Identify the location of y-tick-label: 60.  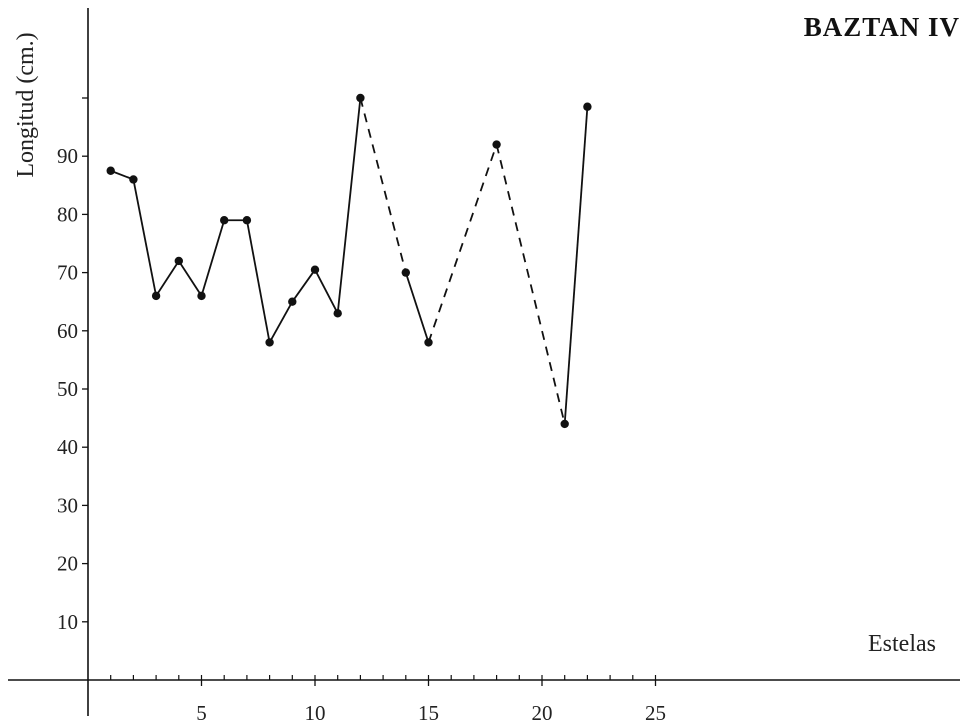
(67, 331).